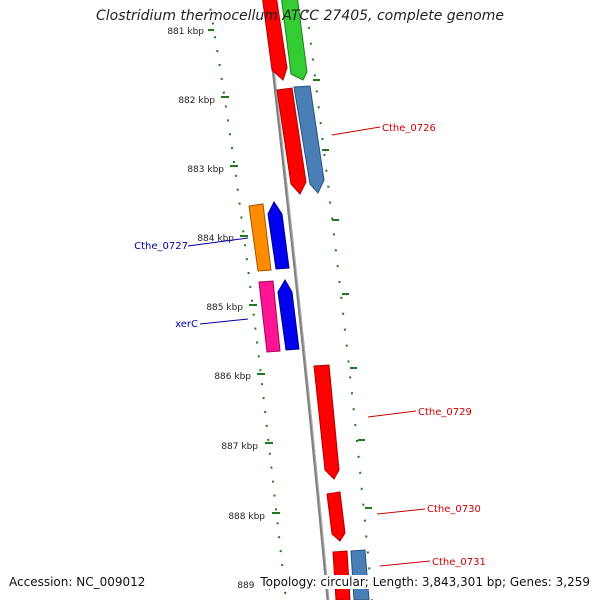 This screenshot has width=600, height=600. I want to click on gene-label: Cthe_0731, so click(459, 562).